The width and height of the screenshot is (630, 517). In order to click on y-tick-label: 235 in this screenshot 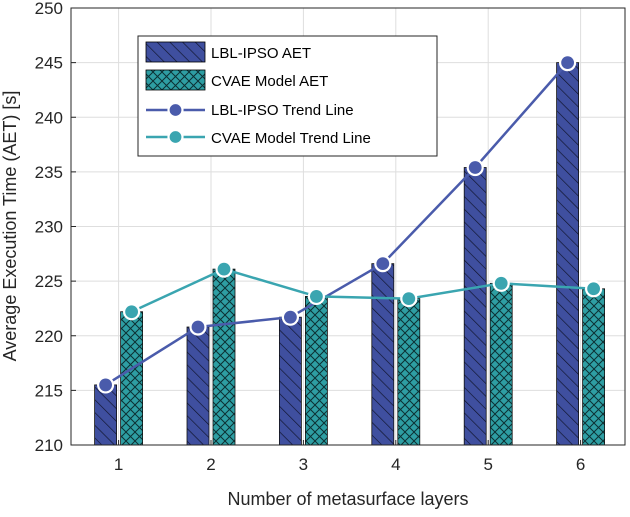, I will do `click(49, 172)`.